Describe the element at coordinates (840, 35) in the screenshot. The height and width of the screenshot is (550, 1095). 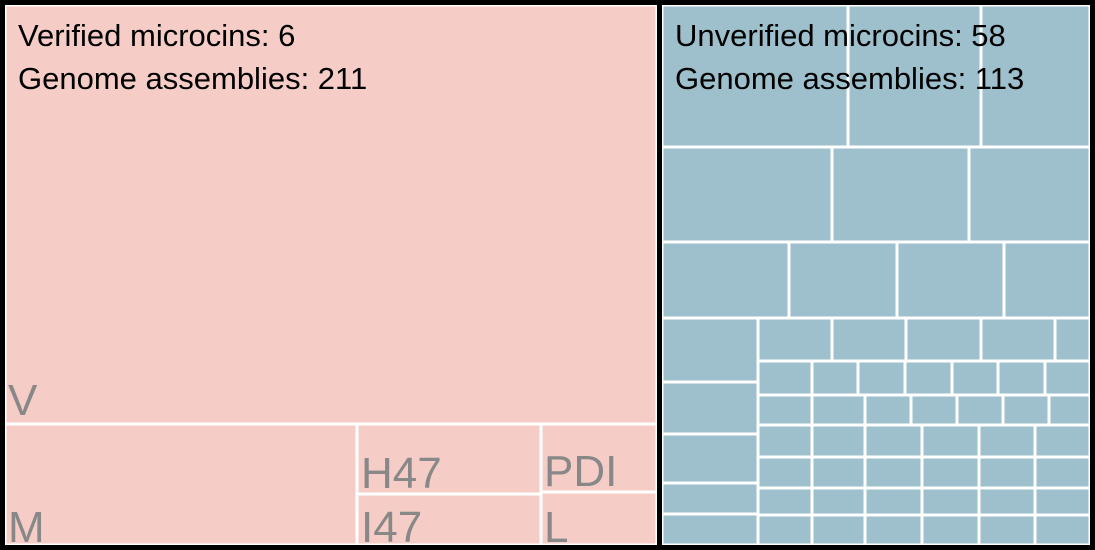
I see `unverified-microcins-count: Unverified microcins: 58` at that location.